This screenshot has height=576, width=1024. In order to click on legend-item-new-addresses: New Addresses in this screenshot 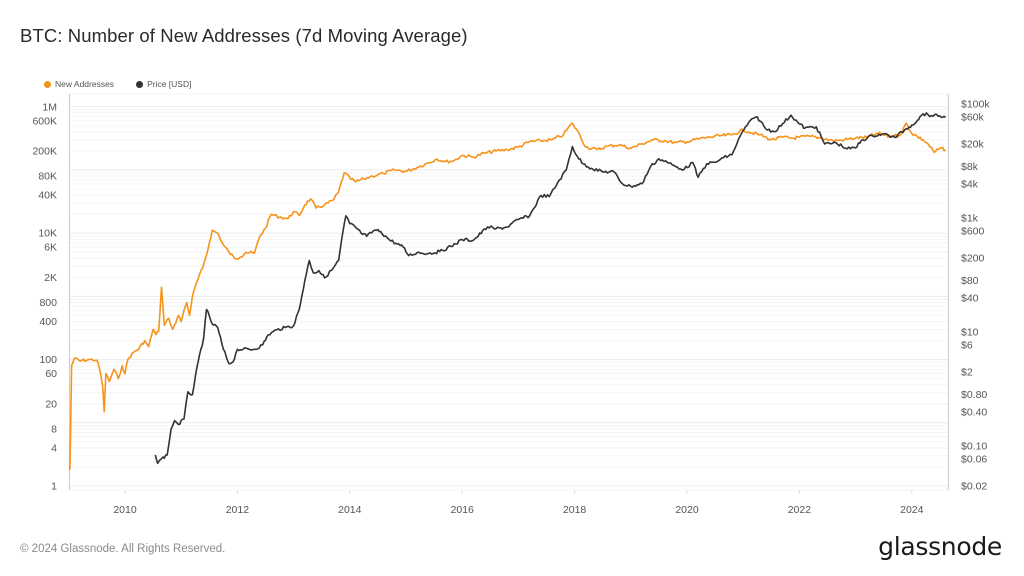, I will do `click(79, 84)`.